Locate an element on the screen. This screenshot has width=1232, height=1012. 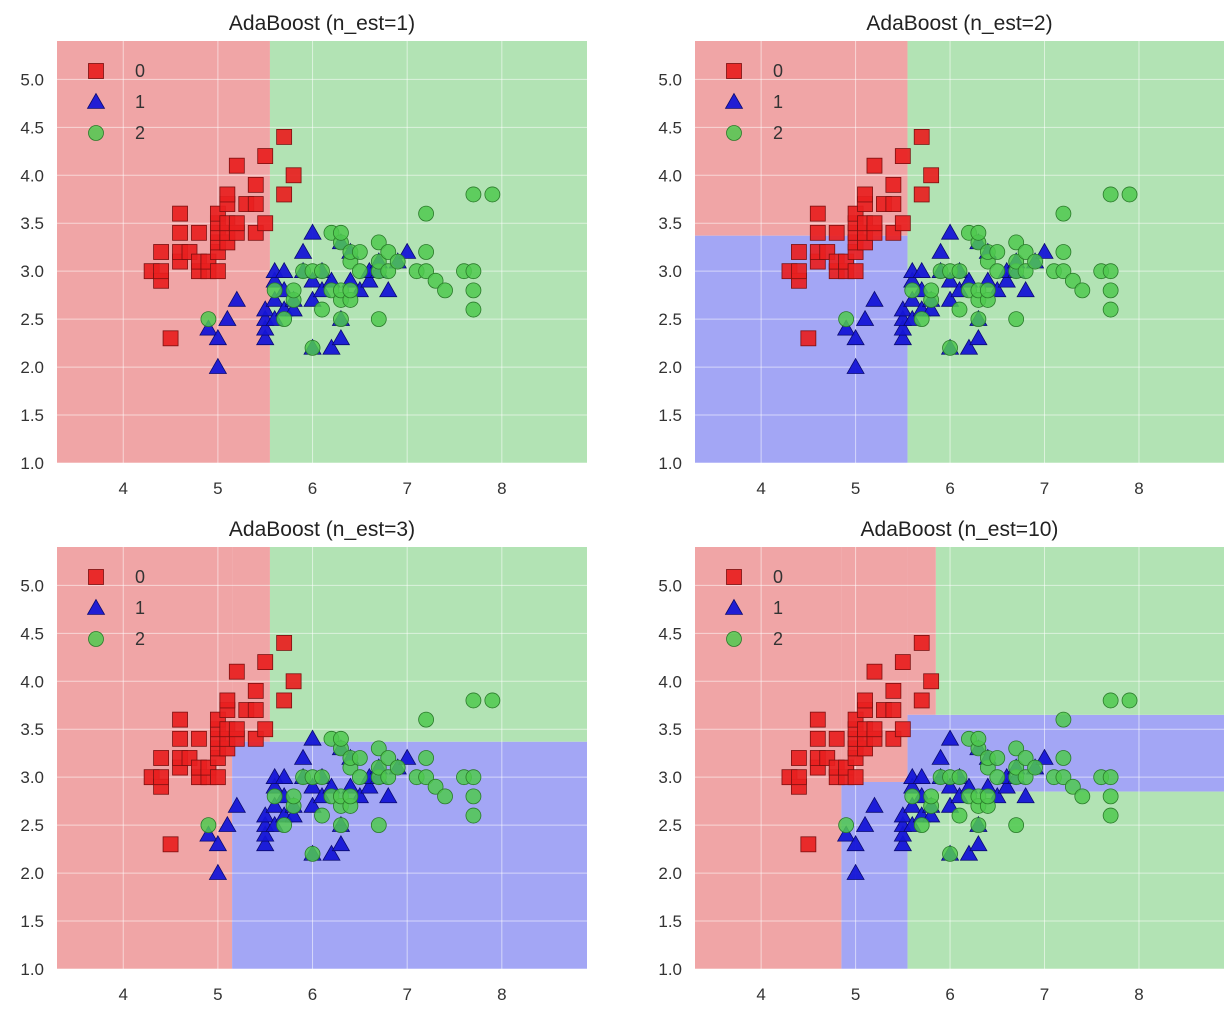
data-points is located at coordinates (322, 757).